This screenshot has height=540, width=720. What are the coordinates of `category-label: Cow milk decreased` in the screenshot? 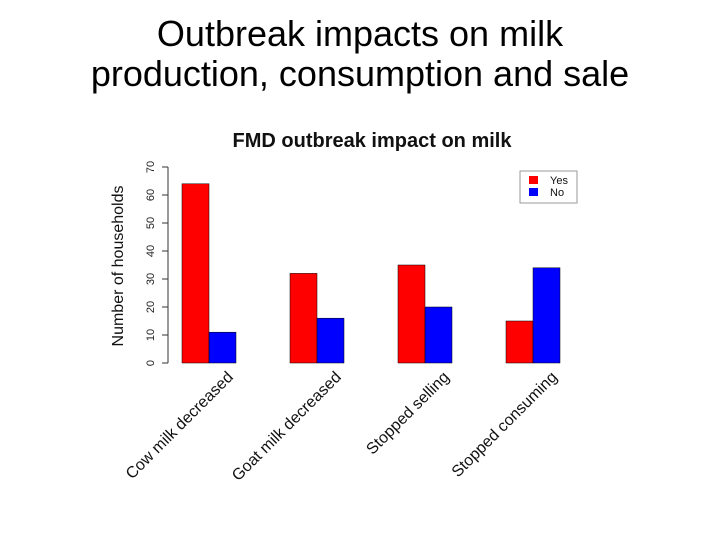 It's located at (180, 426).